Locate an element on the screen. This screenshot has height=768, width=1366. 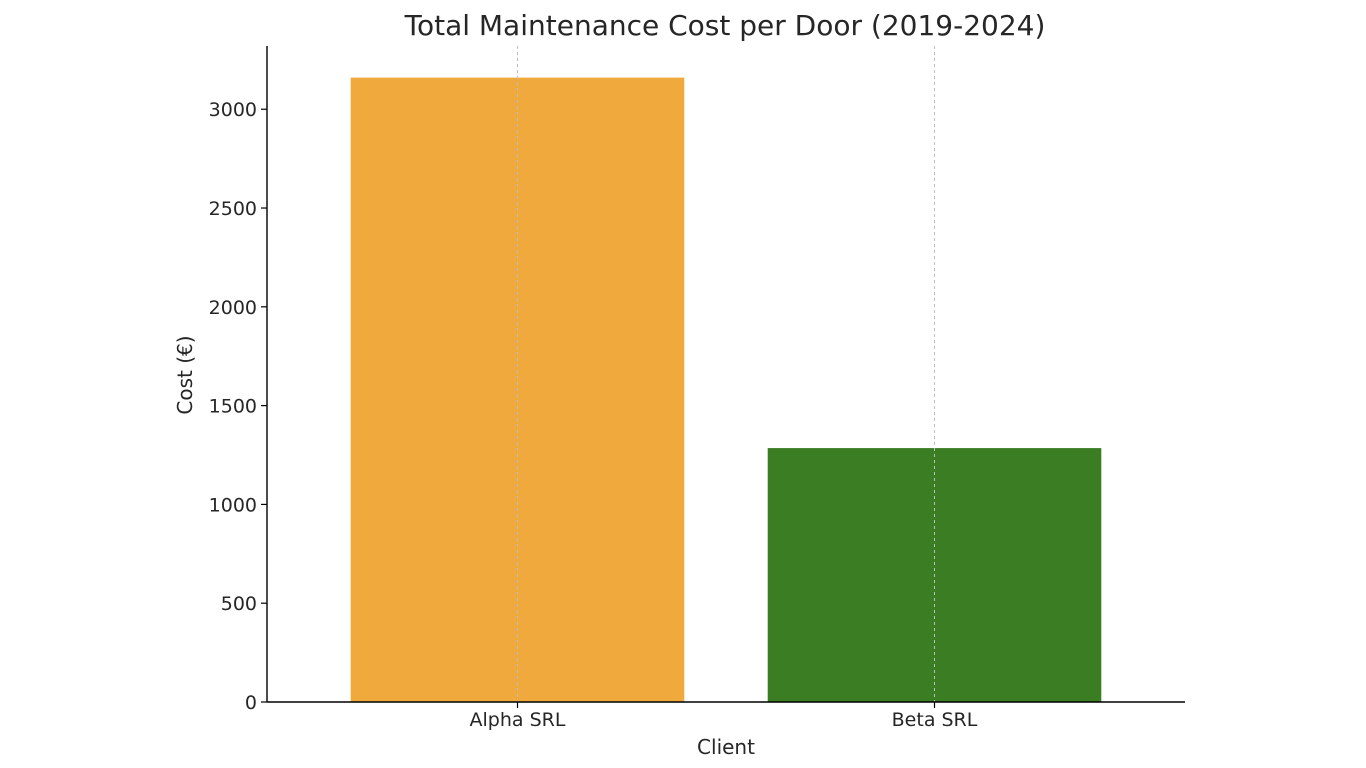
y-tick-label: 1000 is located at coordinates (233, 505).